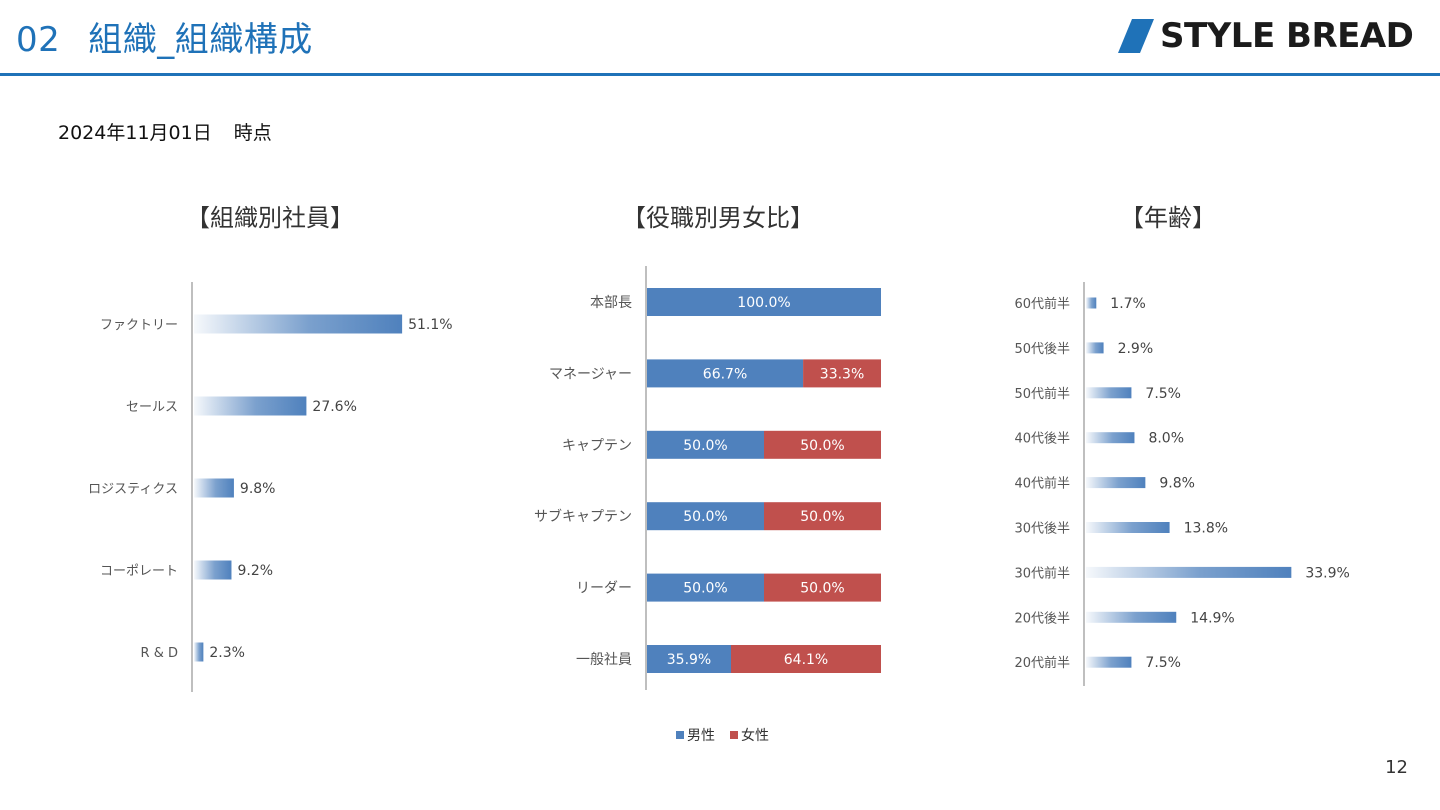 This screenshot has height=810, width=1440. I want to click on chart-title-age: 【年齢】, so click(1168, 218).